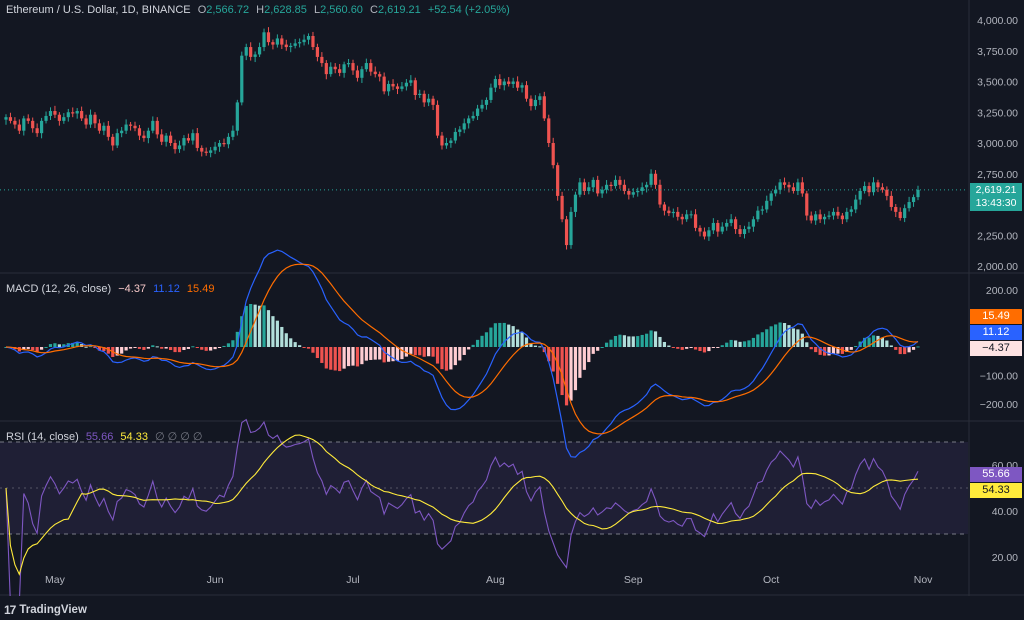  Describe the element at coordinates (997, 267) in the screenshot. I see `price-tick-label: 2,000.00` at that location.